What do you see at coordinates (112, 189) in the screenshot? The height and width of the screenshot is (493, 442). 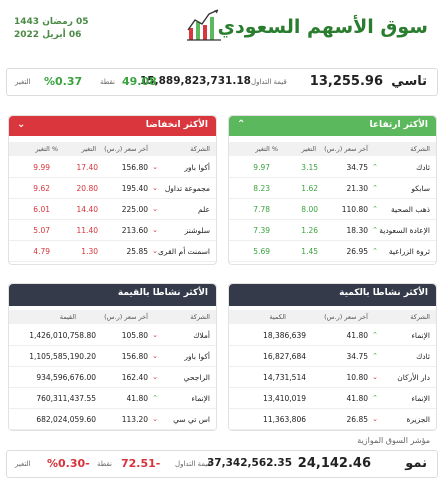 I see `table-row: مجموعة تداول 195.40 20.80 9.62 ⌄` at bounding box center [112, 189].